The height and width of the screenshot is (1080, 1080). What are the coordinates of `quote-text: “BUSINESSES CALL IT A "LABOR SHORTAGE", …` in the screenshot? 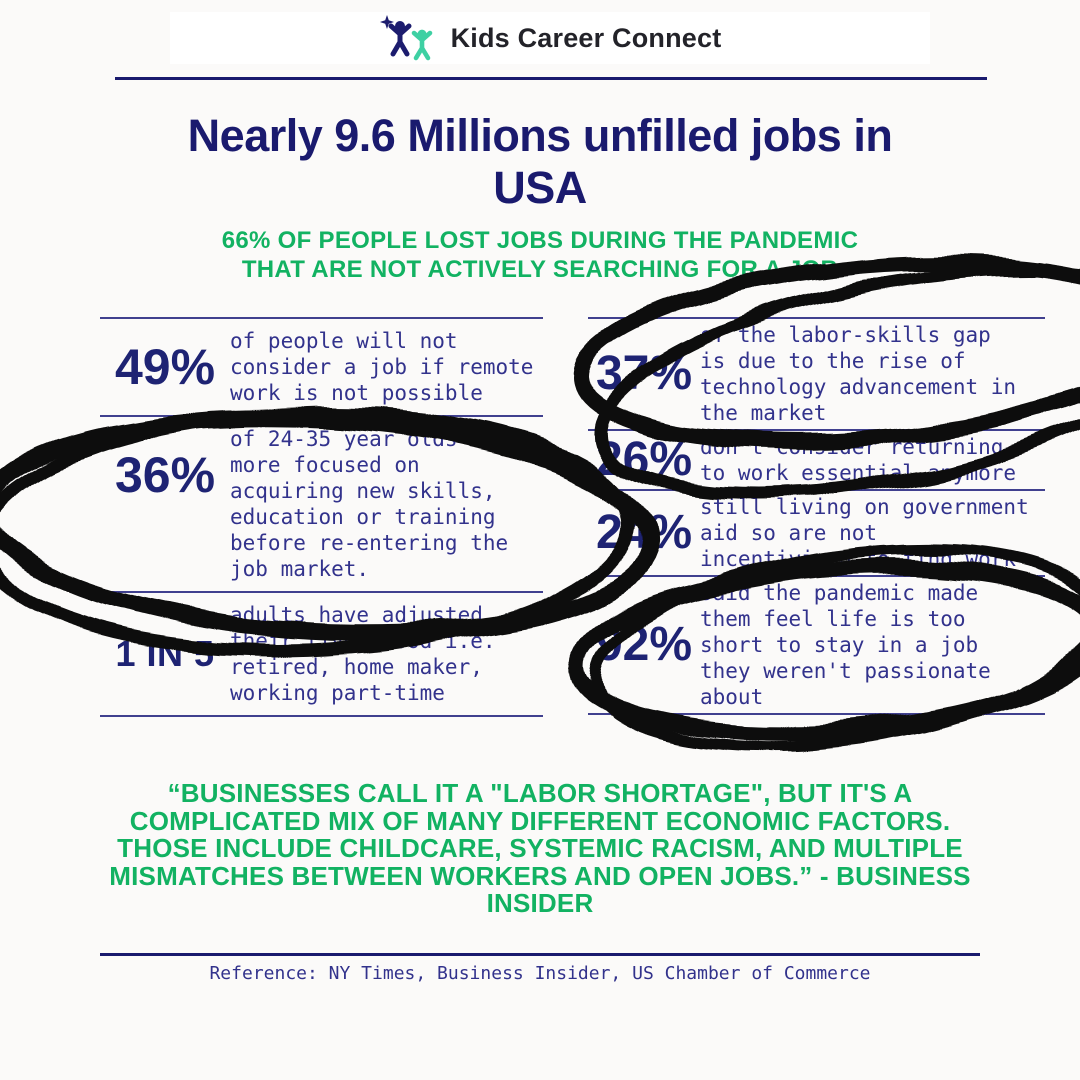 It's located at (540, 848).